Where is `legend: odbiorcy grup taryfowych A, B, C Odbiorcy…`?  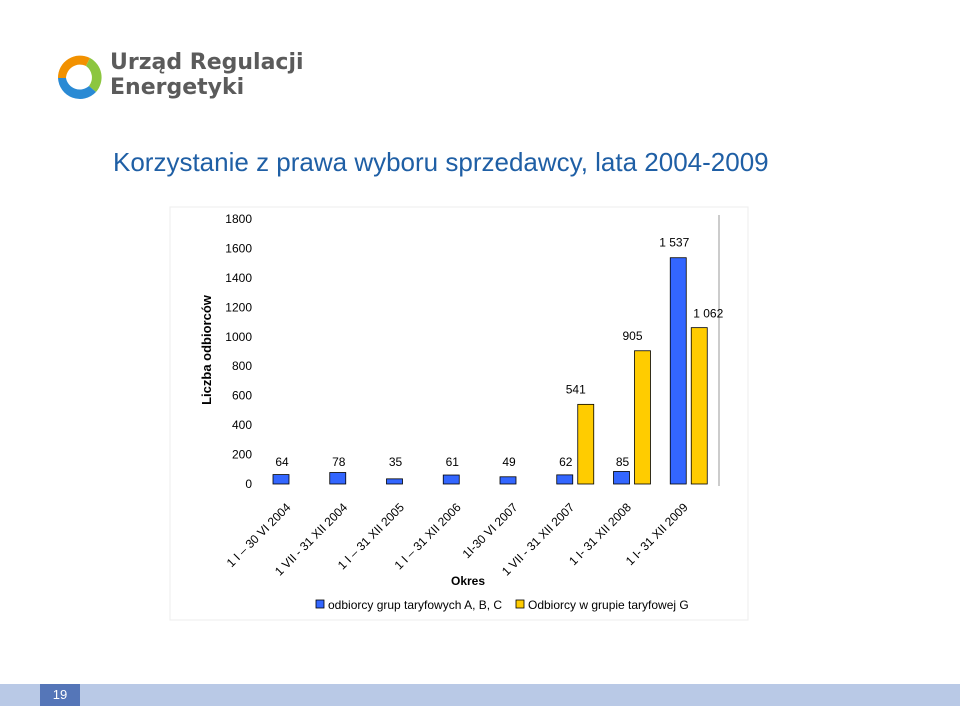 legend: odbiorcy grup taryfowych A, B, C Odbiorcy… is located at coordinates (502, 605).